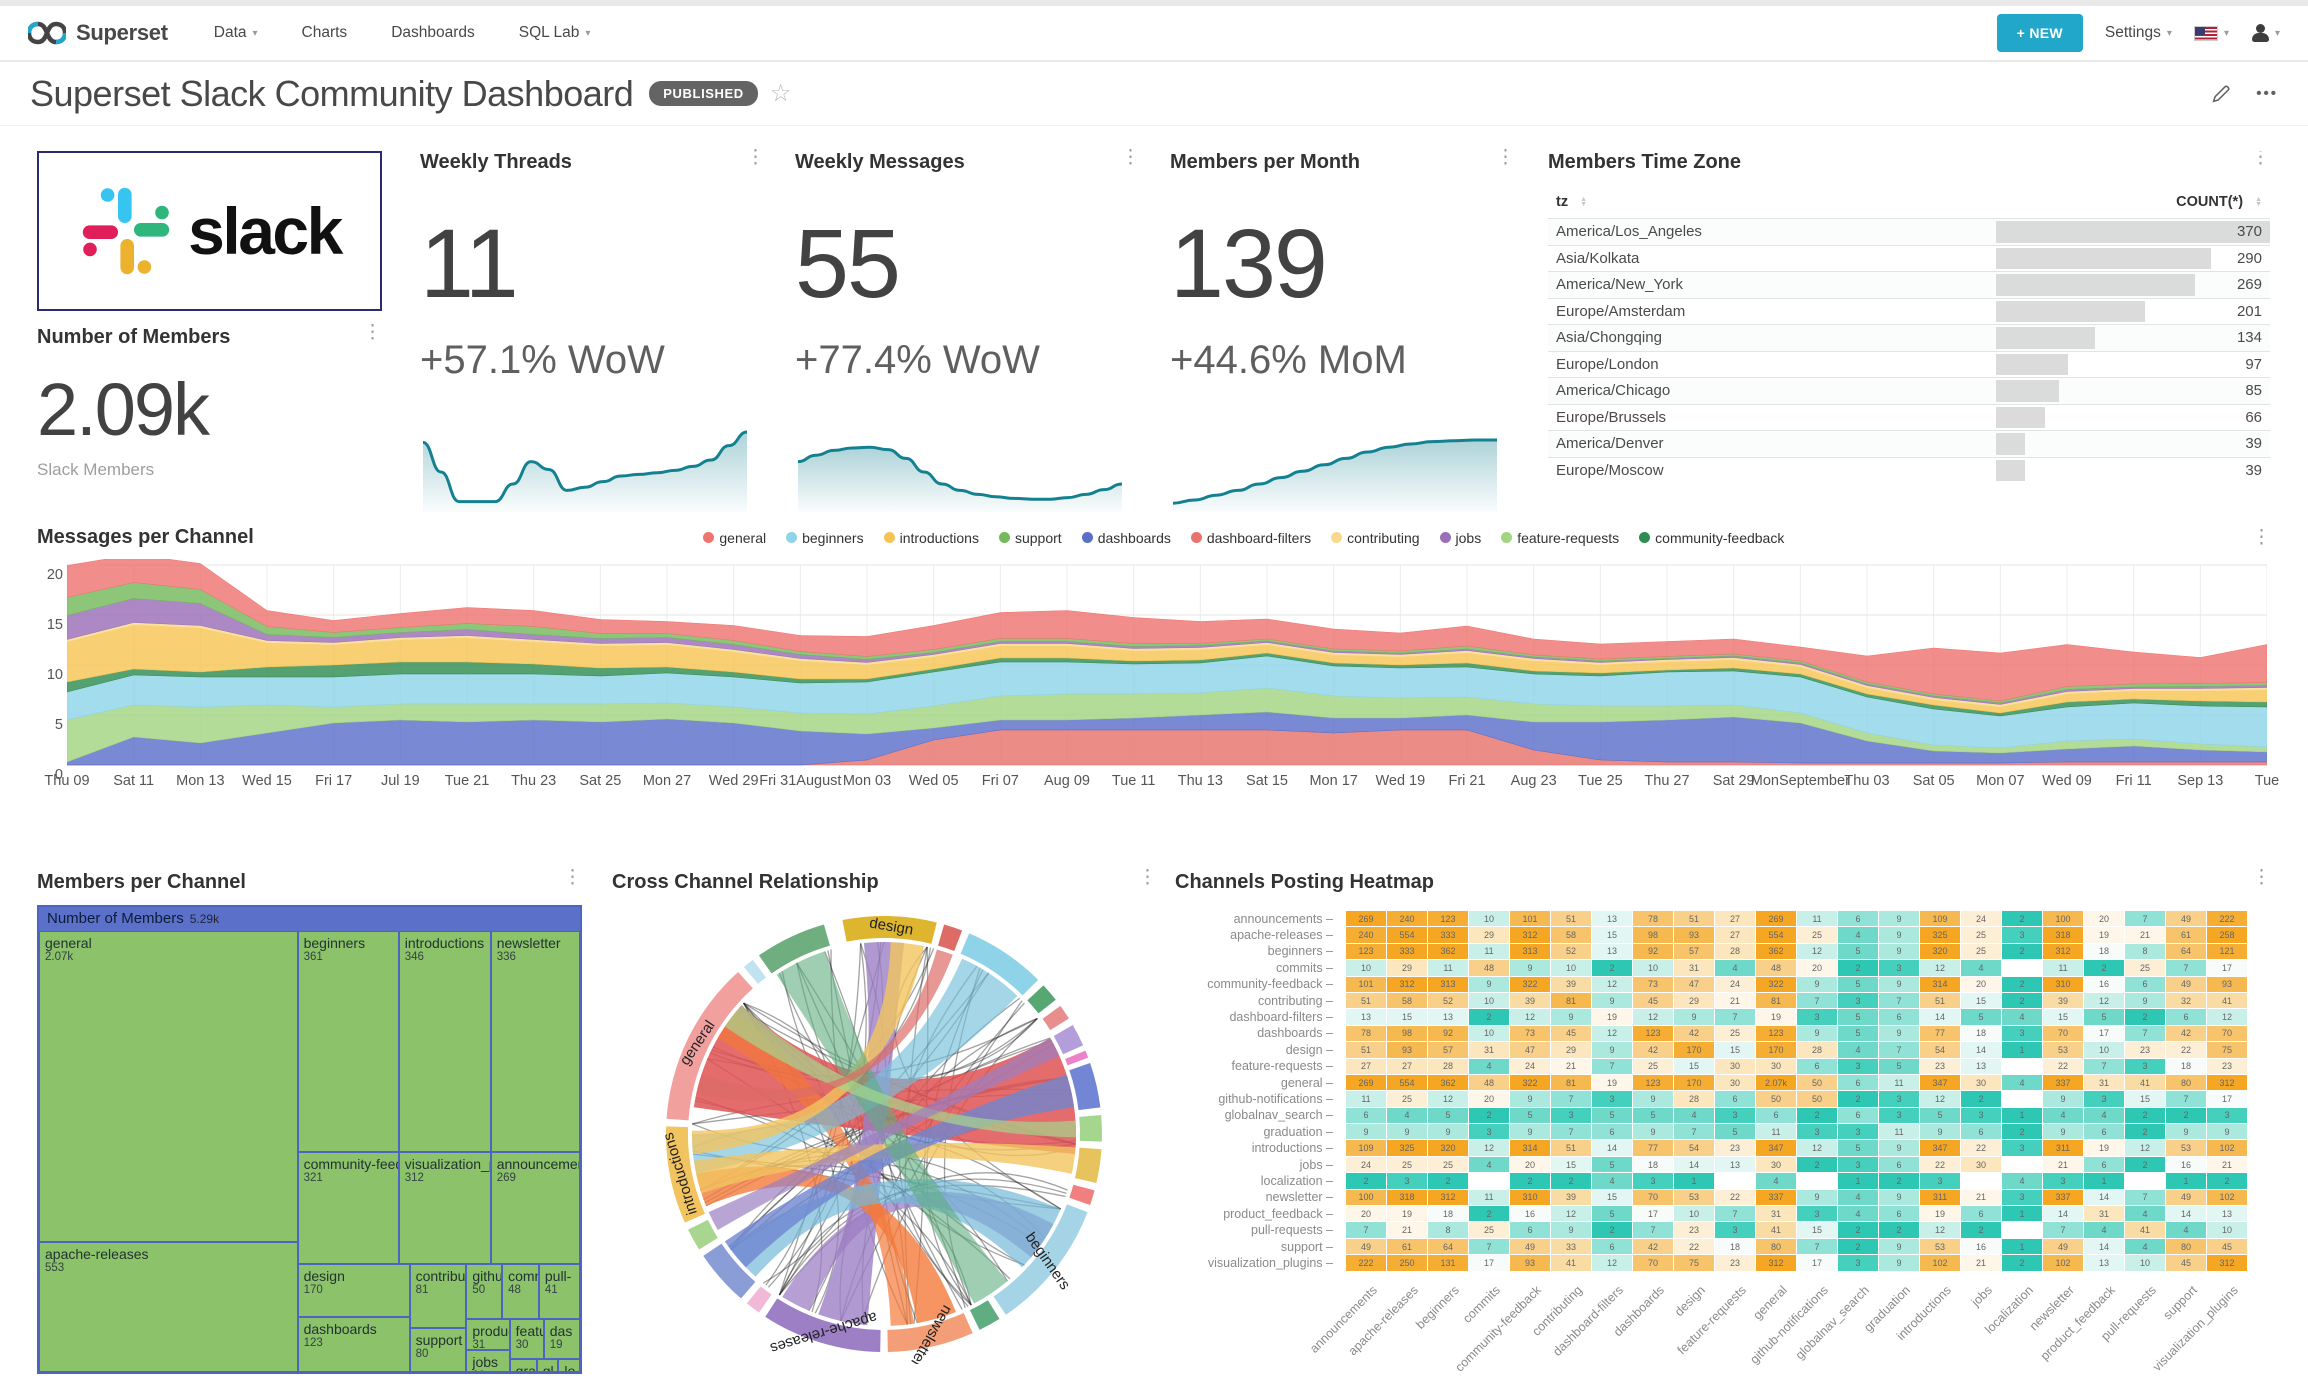 Image resolution: width=2308 pixels, height=1376 pixels. What do you see at coordinates (1817, 968) in the screenshot?
I see `heatmap-cell: 20` at bounding box center [1817, 968].